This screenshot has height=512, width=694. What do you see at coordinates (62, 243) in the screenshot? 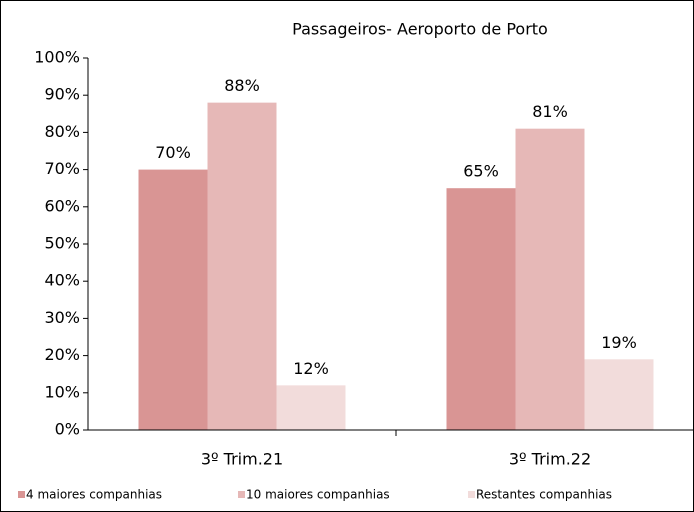
I see `y-tick-label: 50%` at bounding box center [62, 243].